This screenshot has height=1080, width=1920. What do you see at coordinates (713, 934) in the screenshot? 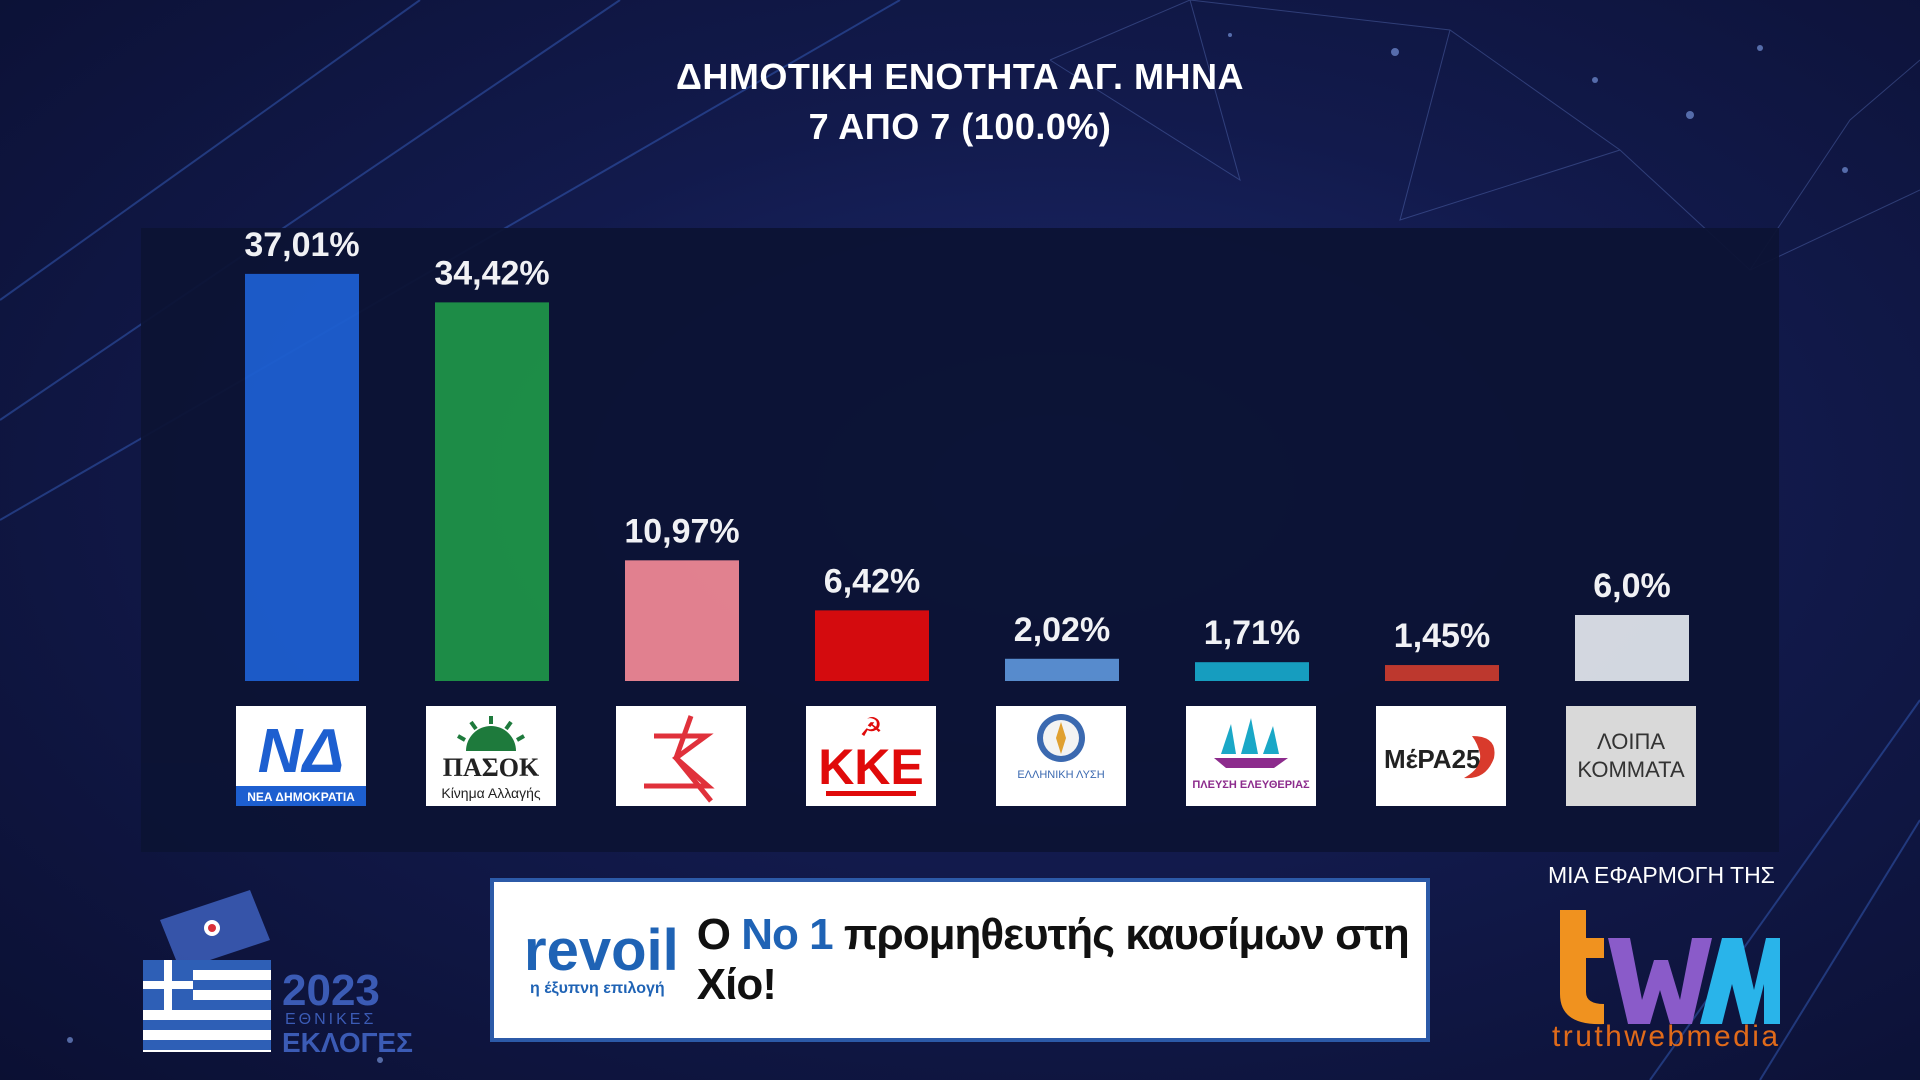
I see `ad-prefix: Ο` at bounding box center [713, 934].